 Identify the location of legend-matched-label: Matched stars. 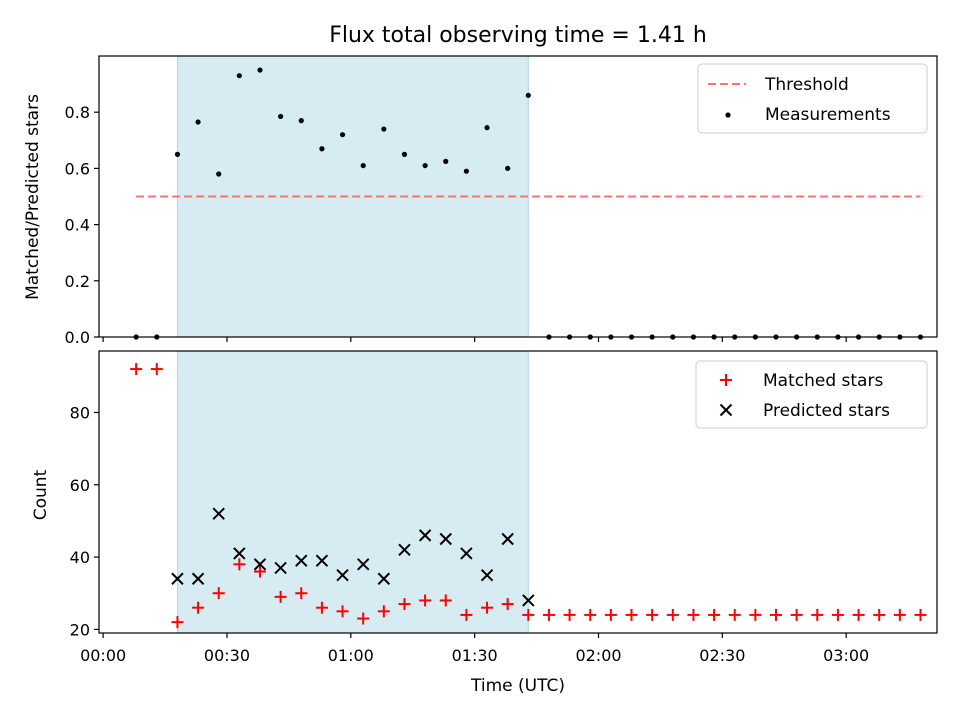
(823, 381).